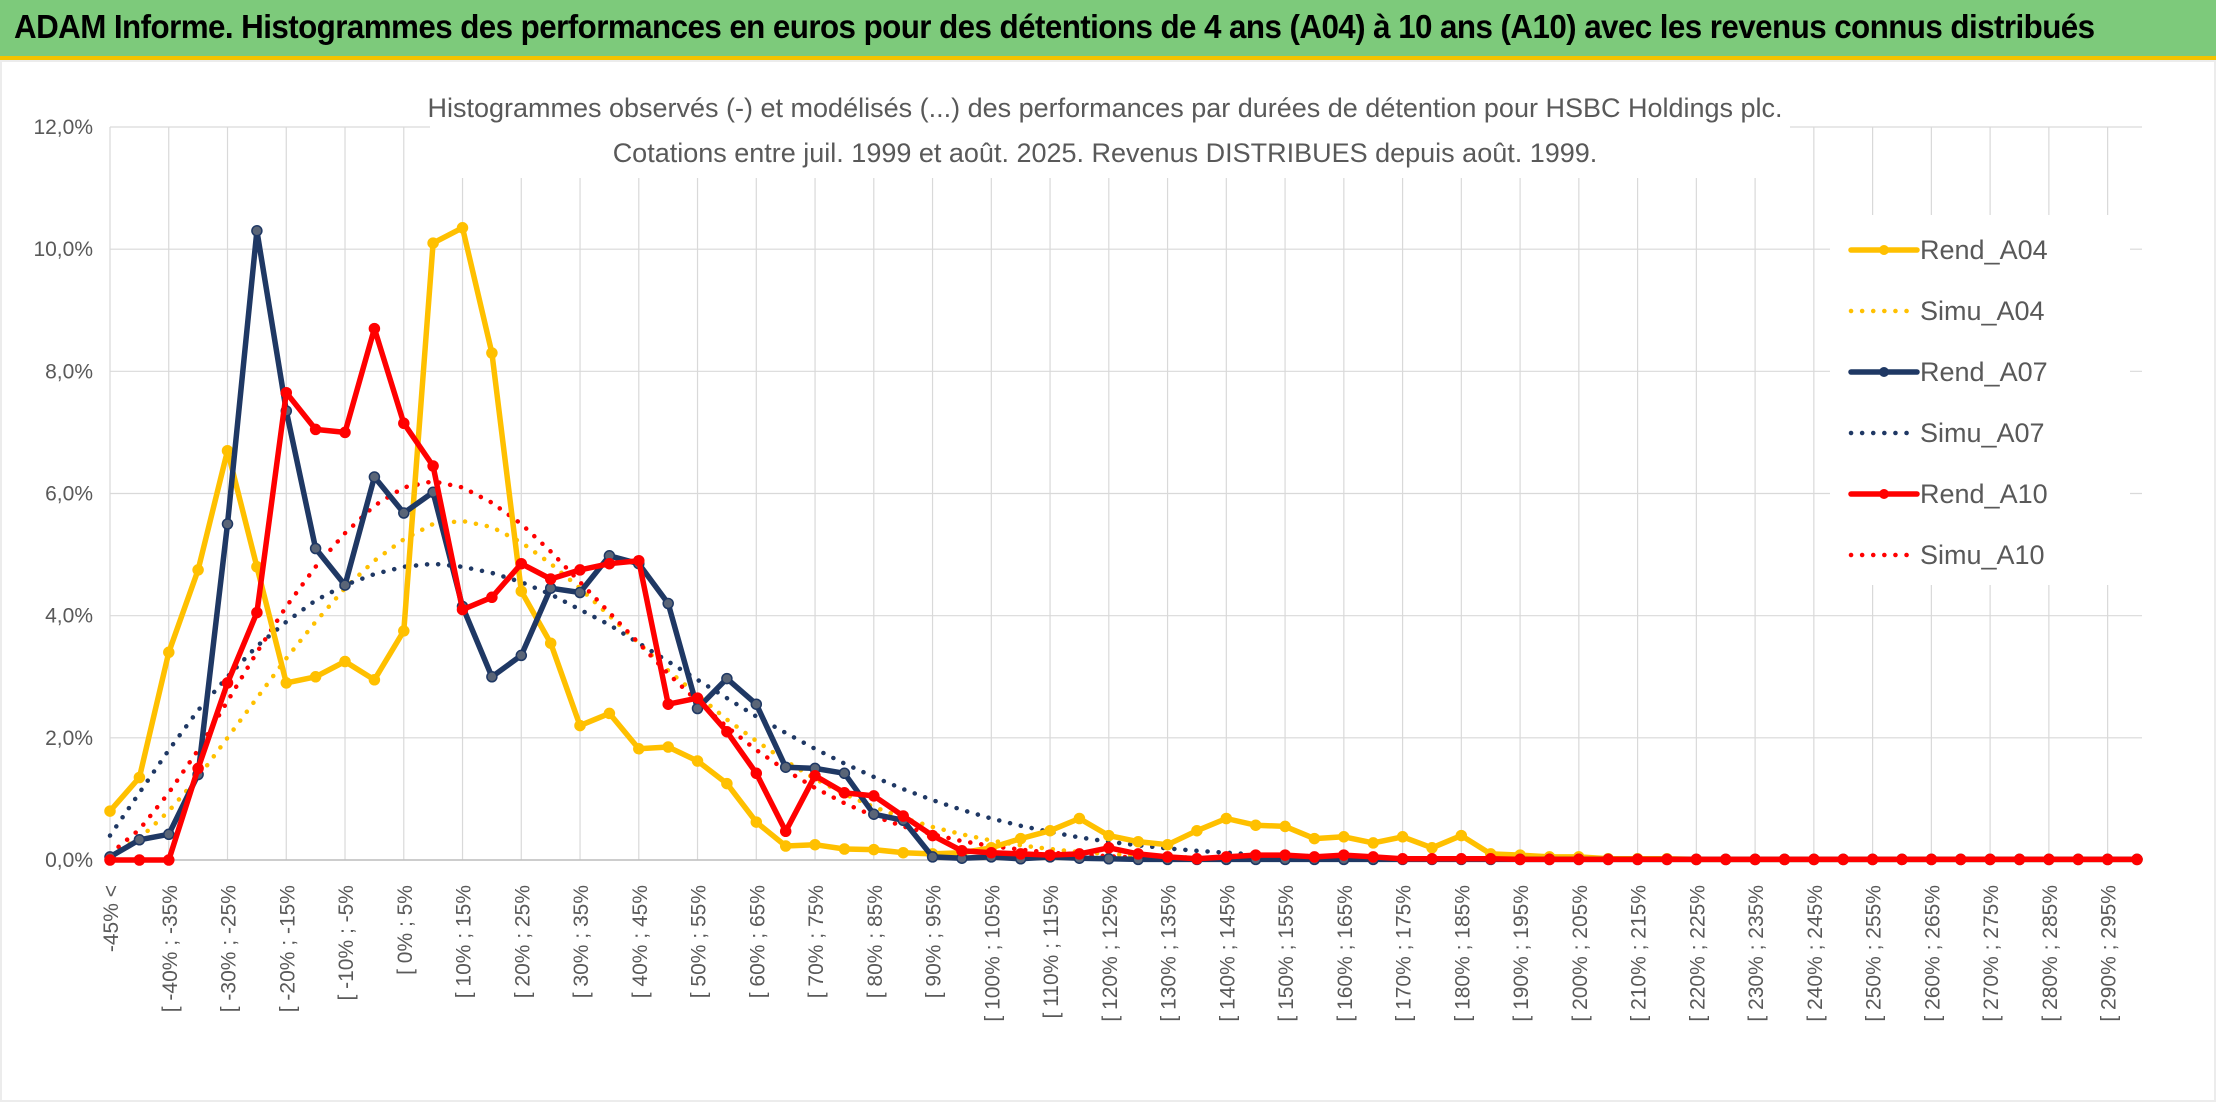 The image size is (2216, 1102). I want to click on x-tick-label: [ 200% ; 205%, so click(1580, 953).